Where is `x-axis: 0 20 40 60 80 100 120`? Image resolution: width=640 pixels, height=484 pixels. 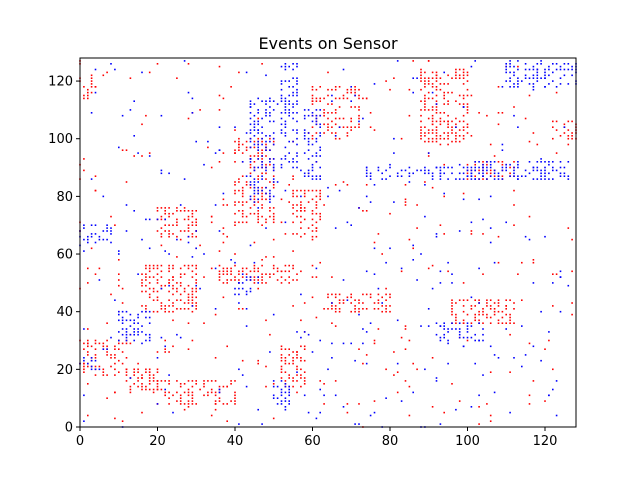
x-axis: 0 20 40 60 80 100 120 is located at coordinates (316, 438).